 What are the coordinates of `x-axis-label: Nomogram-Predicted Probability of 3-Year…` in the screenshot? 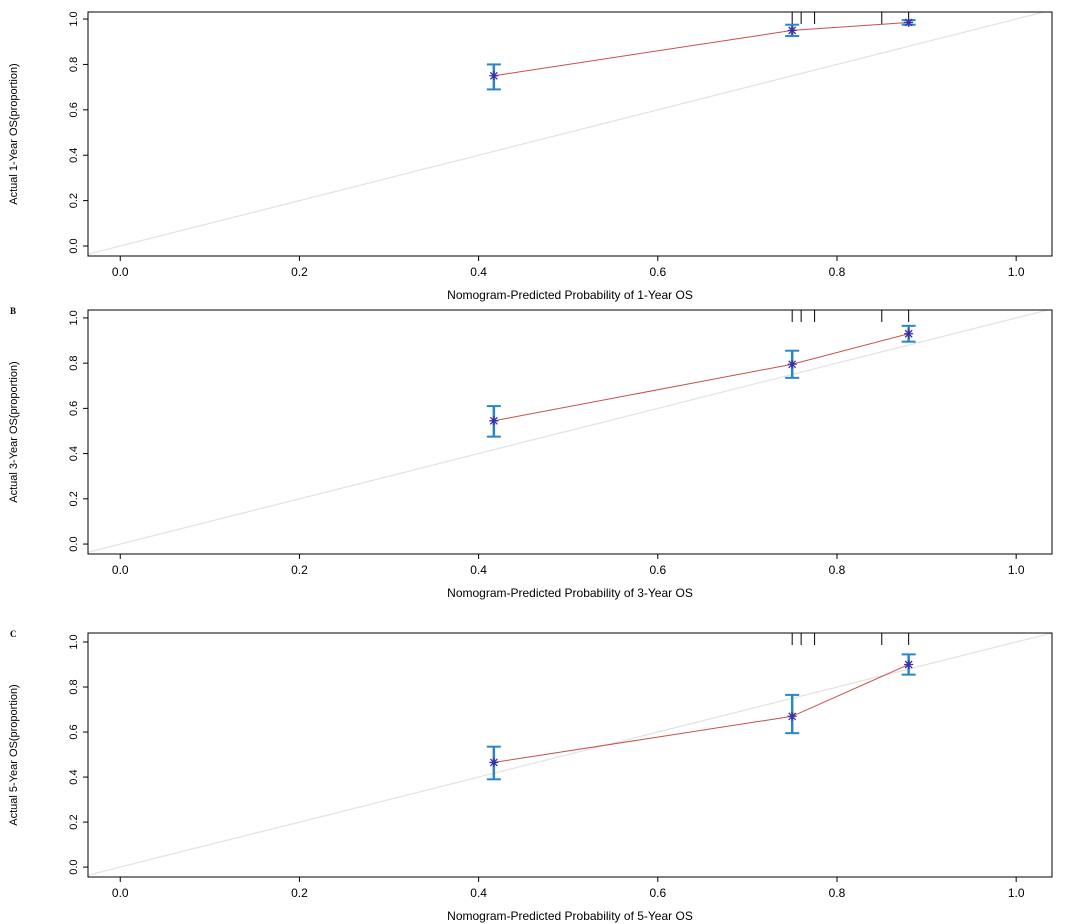 It's located at (570, 593).